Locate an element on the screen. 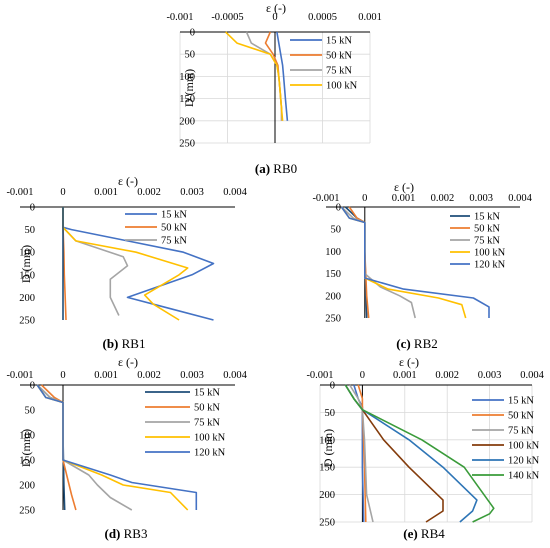 The width and height of the screenshot is (550, 548). chart-caption: (c) RB2 is located at coordinates (417, 343).